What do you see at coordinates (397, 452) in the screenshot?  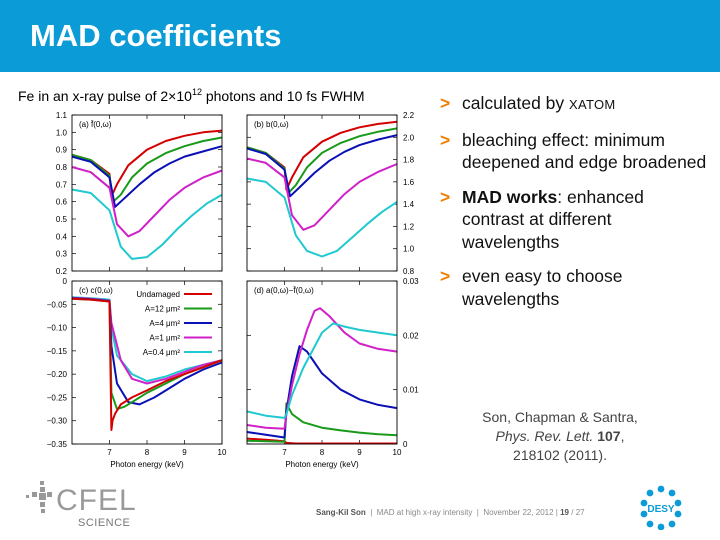 I see `x-tick-label: 10` at bounding box center [397, 452].